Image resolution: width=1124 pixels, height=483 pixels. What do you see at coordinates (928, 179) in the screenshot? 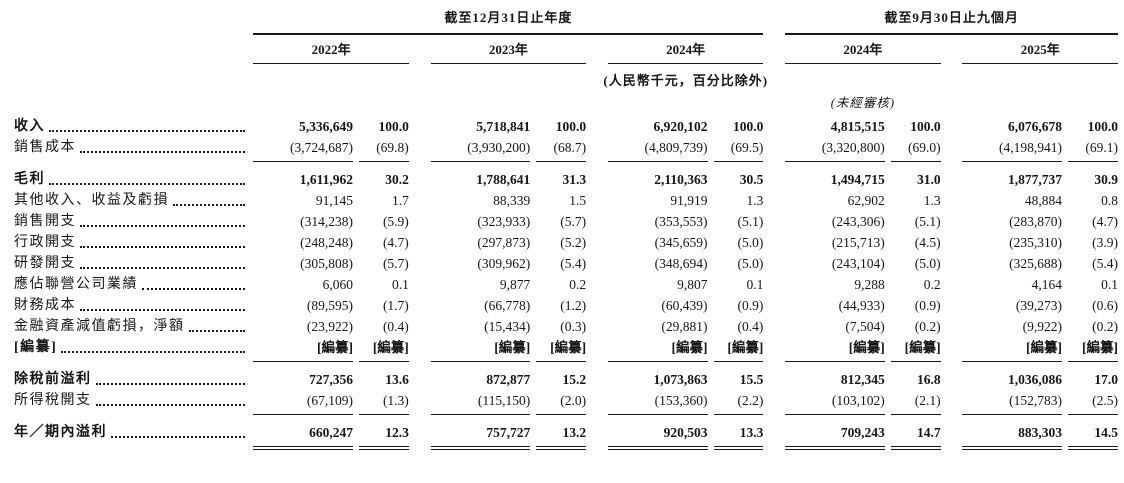
I see `percent-cell: 31.0` at bounding box center [928, 179].